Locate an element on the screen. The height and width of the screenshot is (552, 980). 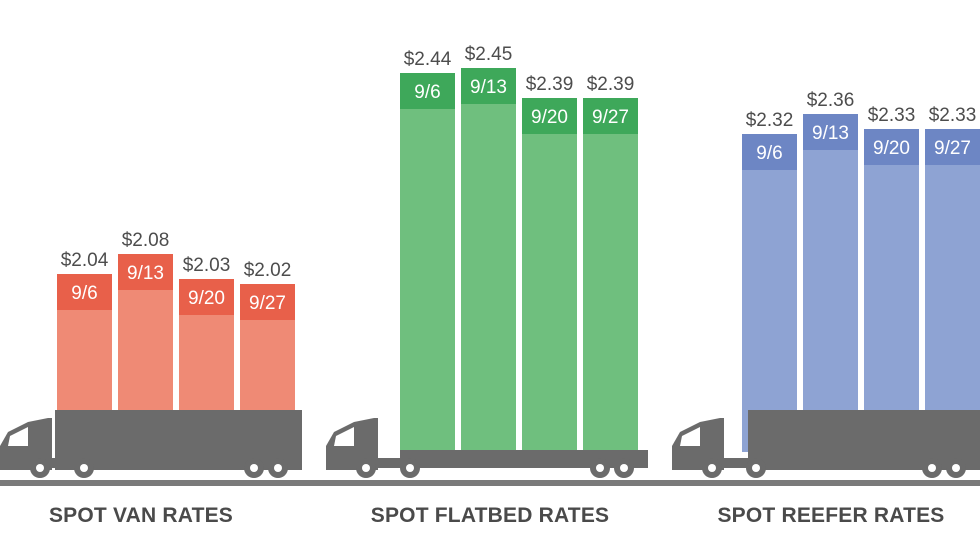
value-label-flatbed-4: $2.39 is located at coordinates (611, 84).